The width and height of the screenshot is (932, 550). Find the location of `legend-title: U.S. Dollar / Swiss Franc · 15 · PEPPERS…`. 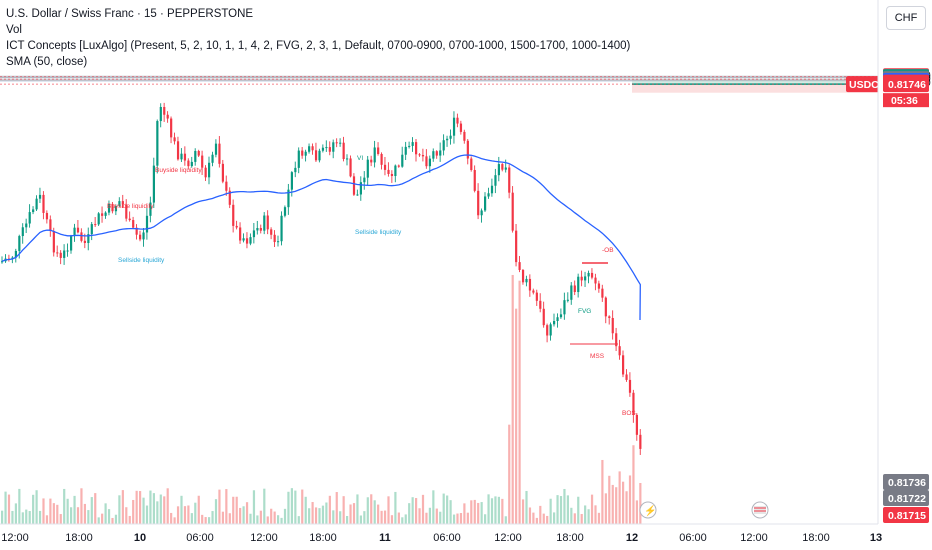

legend-title: U.S. Dollar / Swiss Franc · 15 · PEPPERS… is located at coordinates (130, 14).